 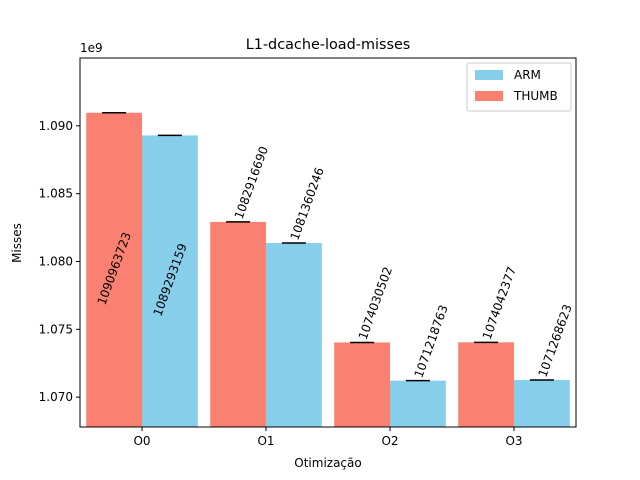 What do you see at coordinates (328, 45) in the screenshot?
I see `chart-title: L1-dcache-load-misses` at bounding box center [328, 45].